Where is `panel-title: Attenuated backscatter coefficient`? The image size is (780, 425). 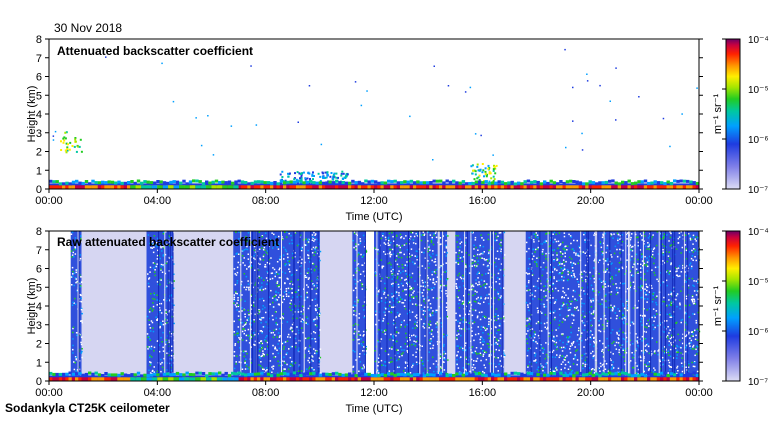
panel-title: Attenuated backscatter coefficient is located at coordinates (155, 51).